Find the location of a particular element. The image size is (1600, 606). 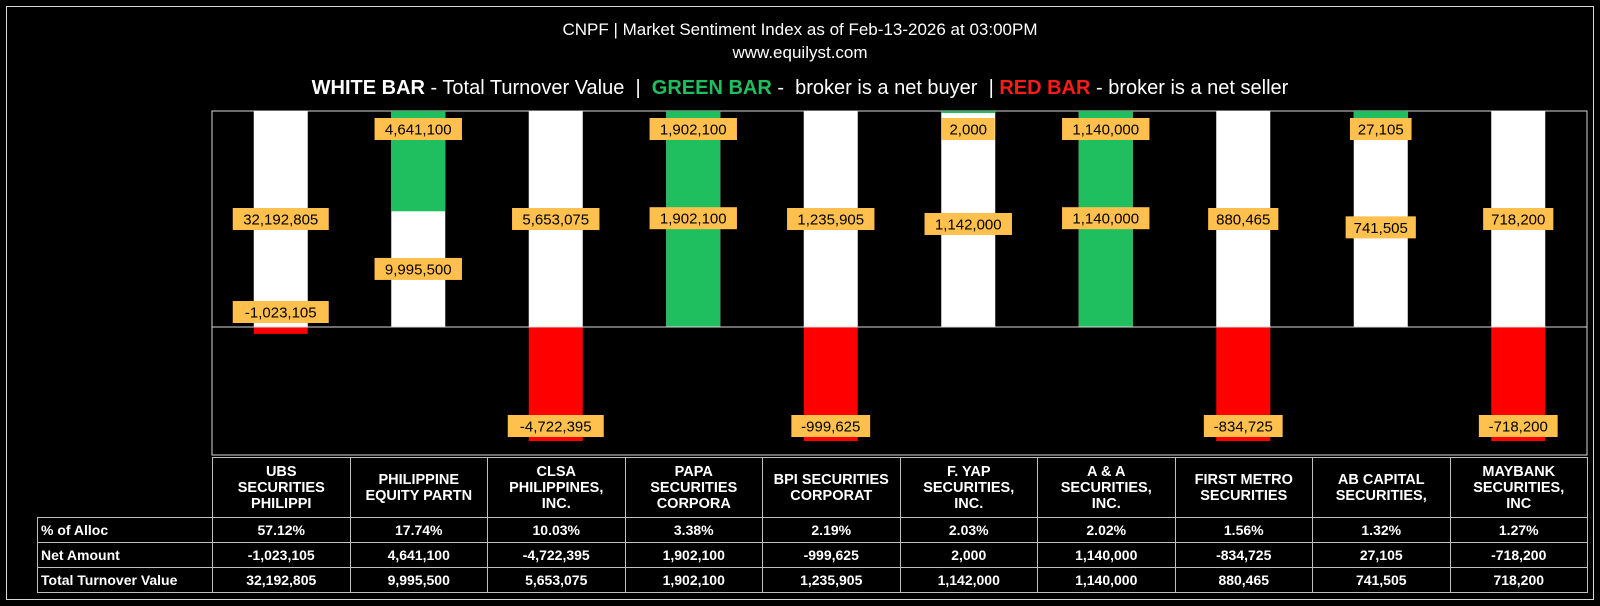

row-label: % of Alloc is located at coordinates (125, 530).